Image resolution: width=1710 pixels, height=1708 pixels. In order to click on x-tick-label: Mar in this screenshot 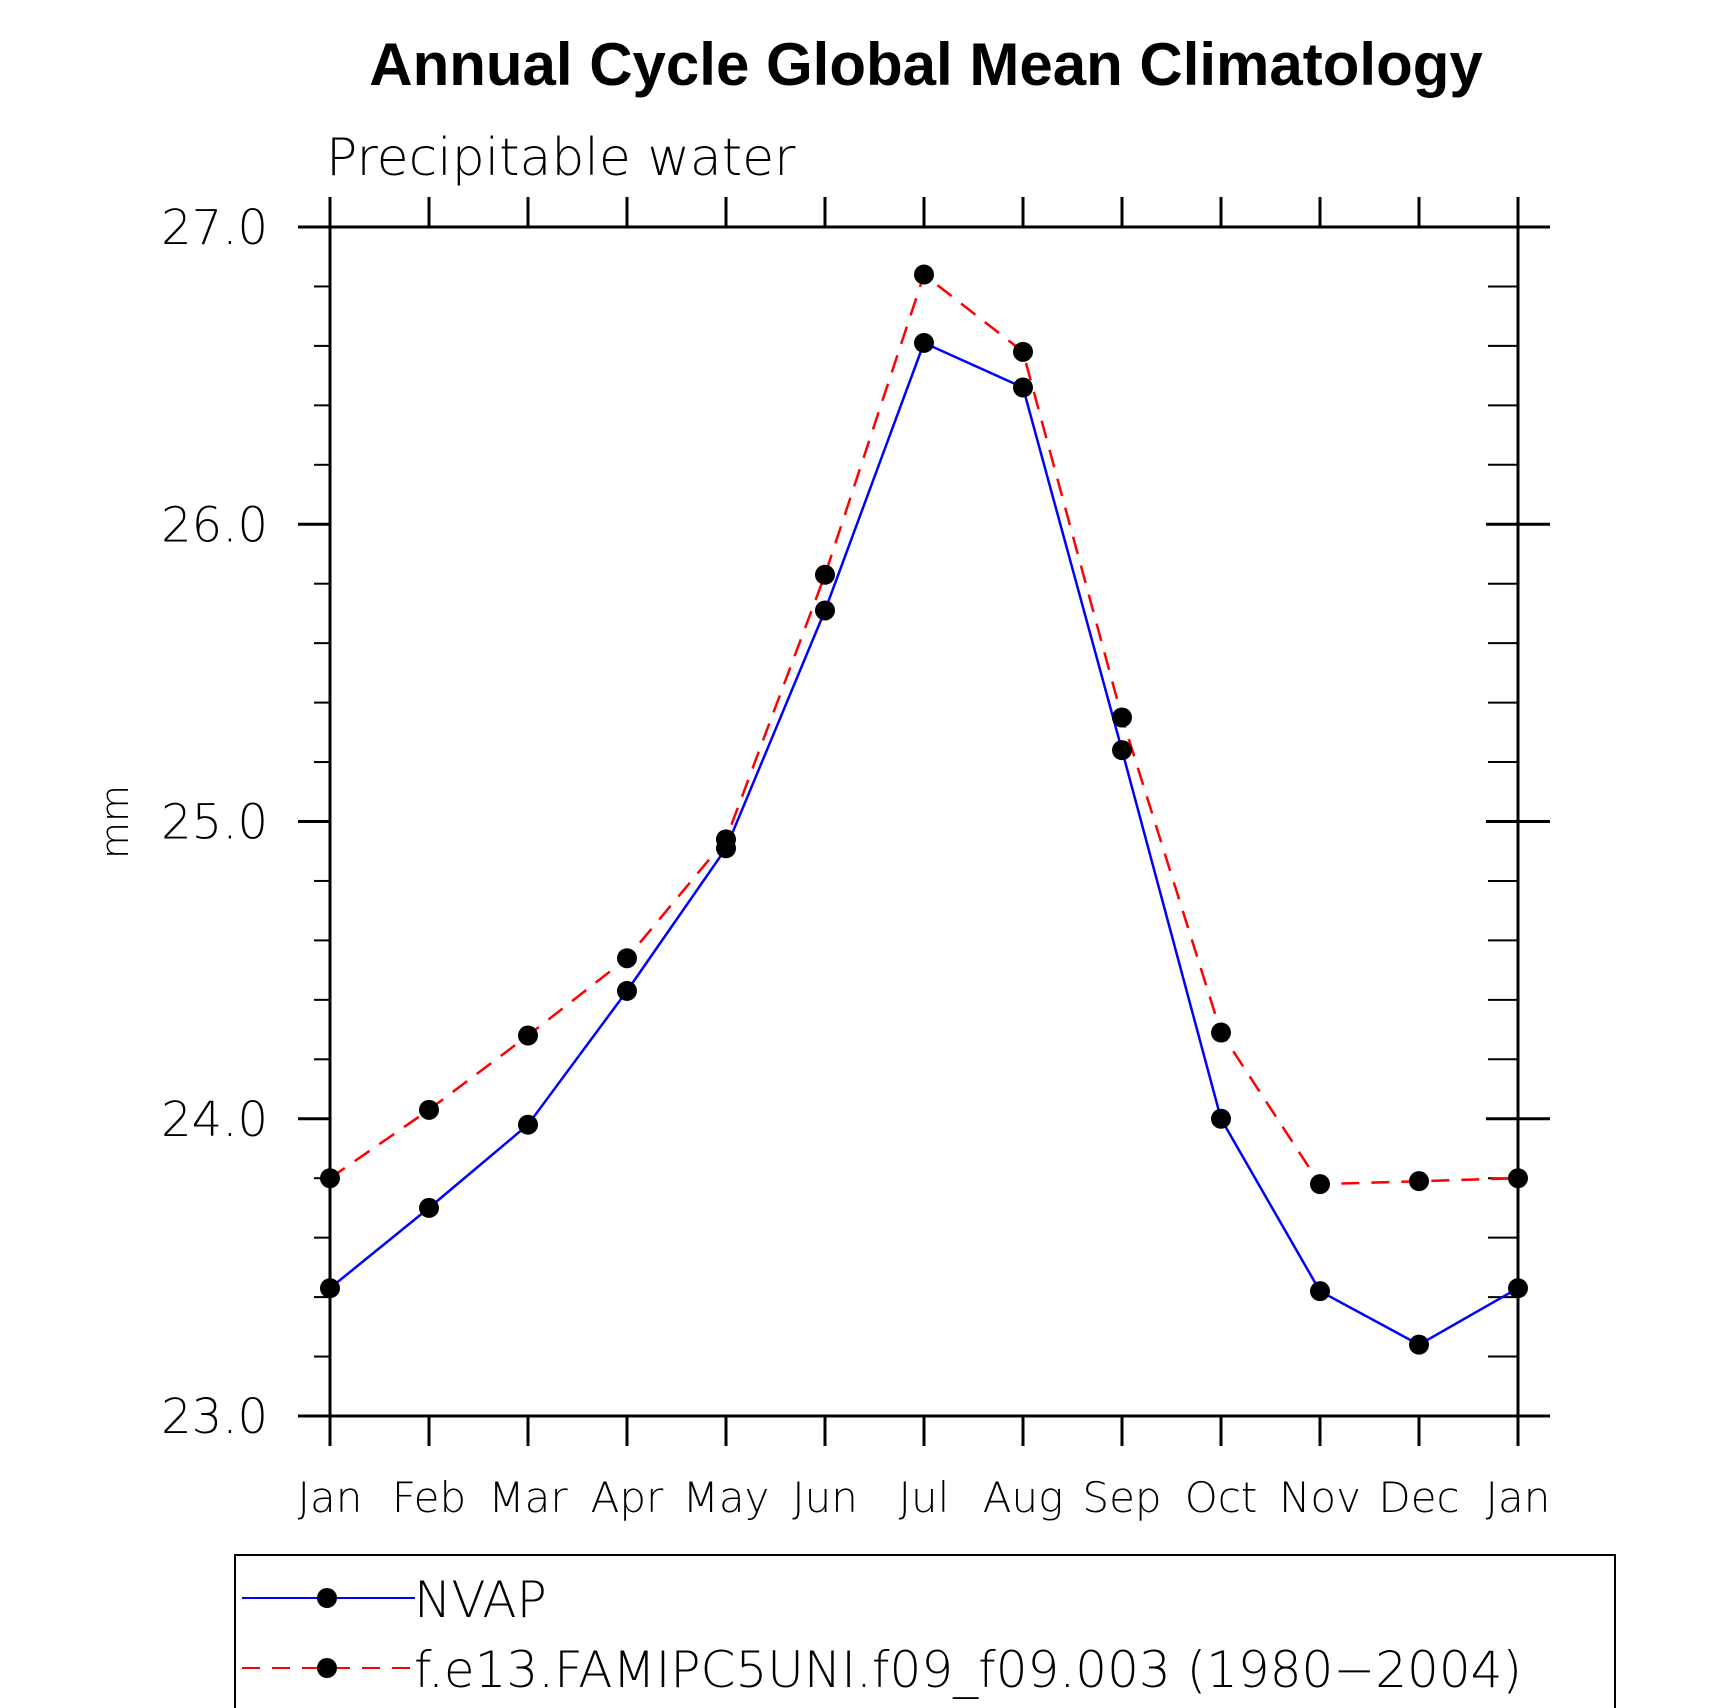, I will do `click(528, 1497)`.